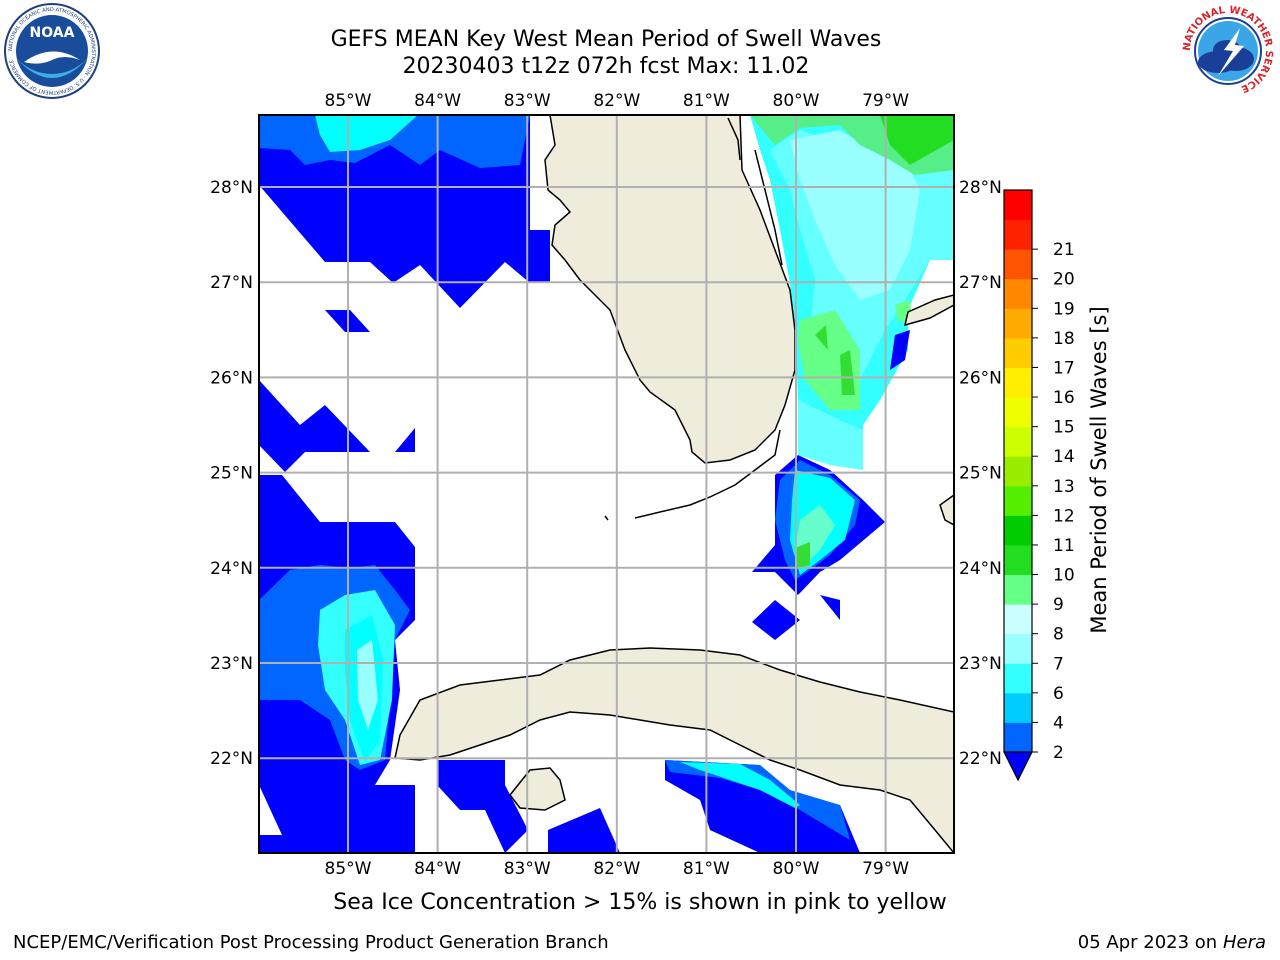  Describe the element at coordinates (527, 101) in the screenshot. I see `lon-label-top: 83°W` at that location.